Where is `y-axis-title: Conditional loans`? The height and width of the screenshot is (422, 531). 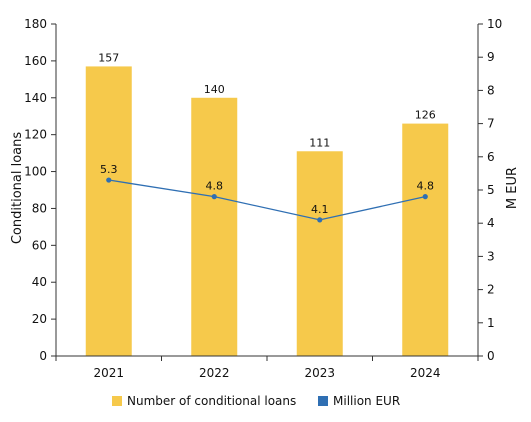 y-axis-title: Conditional loans is located at coordinates (17, 188).